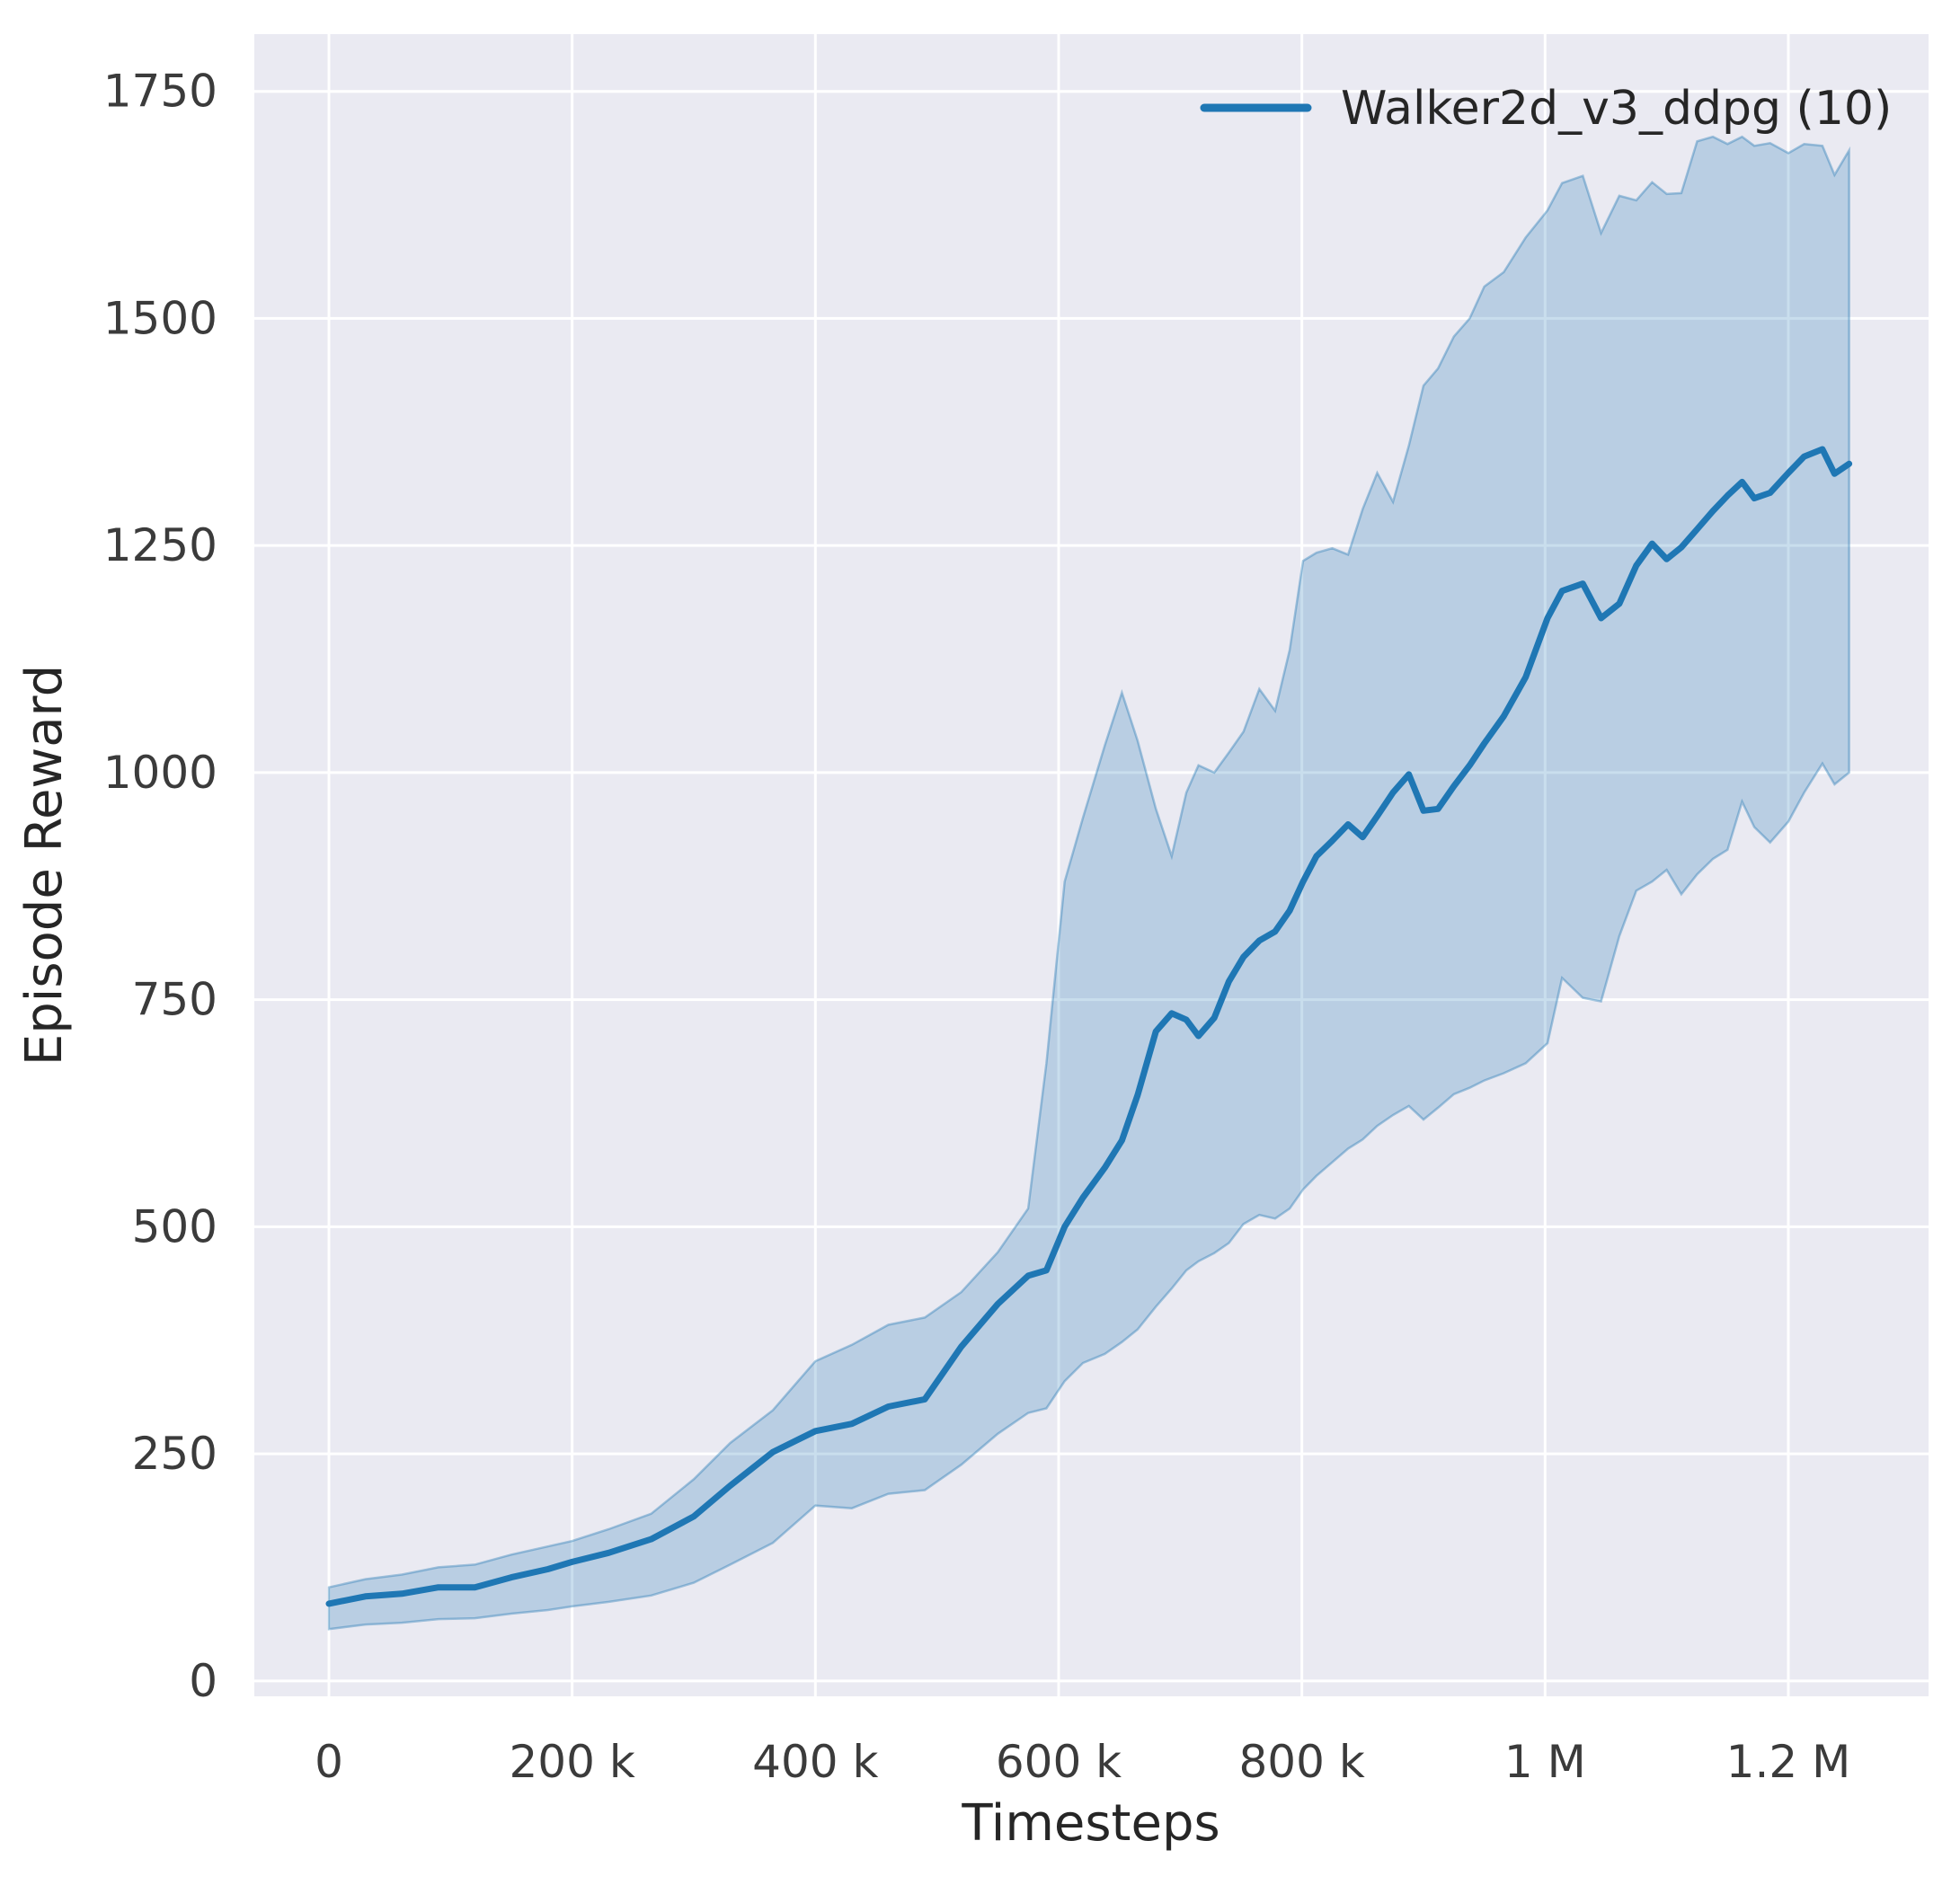  What do you see at coordinates (174, 1454) in the screenshot?
I see `y-tick-label: 250` at bounding box center [174, 1454].